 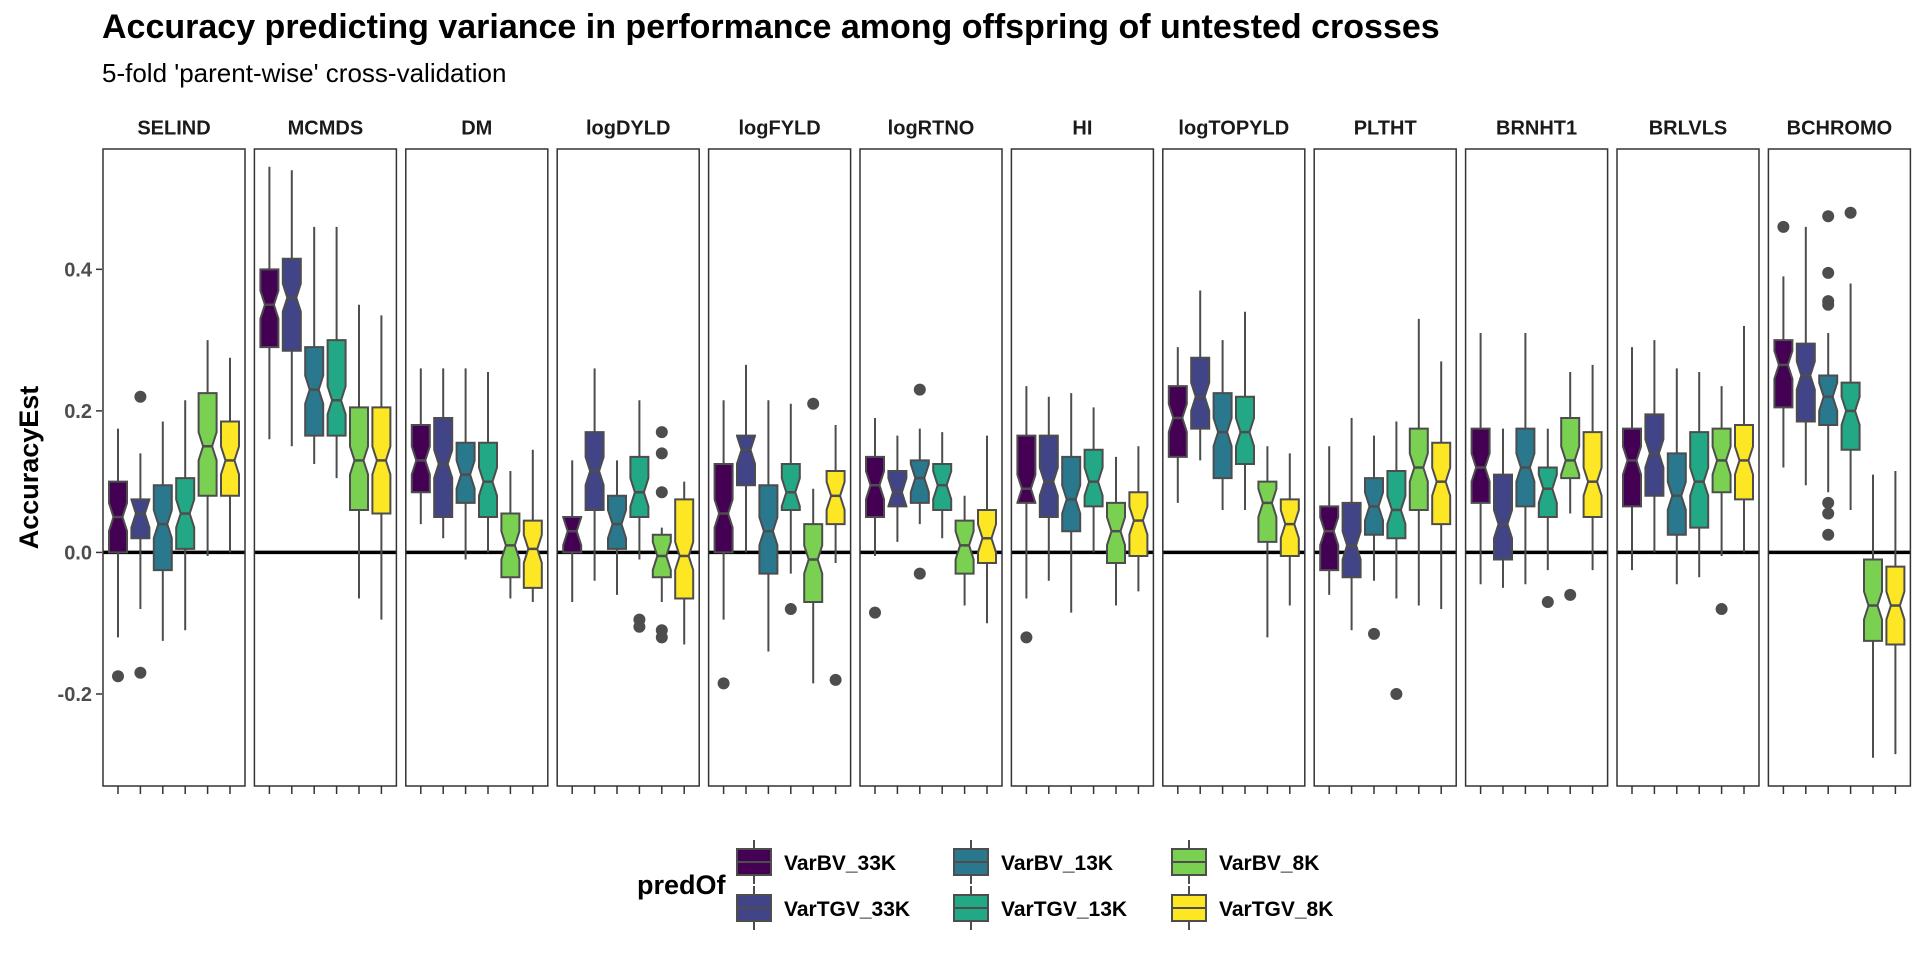 What do you see at coordinates (682, 885) in the screenshot?
I see `legend-title: predOf` at bounding box center [682, 885].